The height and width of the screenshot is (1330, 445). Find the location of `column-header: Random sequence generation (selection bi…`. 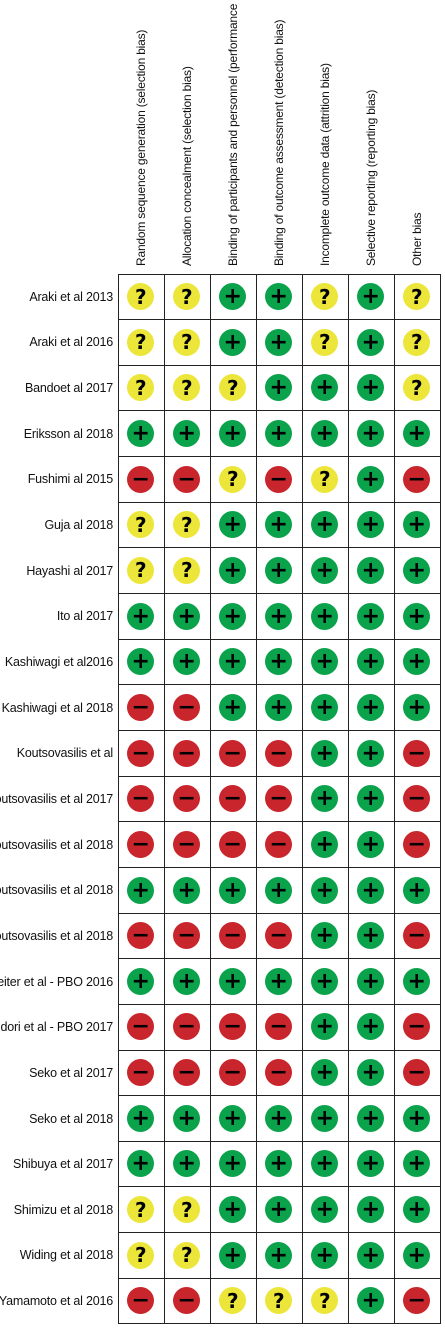

column-header: Random sequence generation (selection bi… is located at coordinates (141, 147).